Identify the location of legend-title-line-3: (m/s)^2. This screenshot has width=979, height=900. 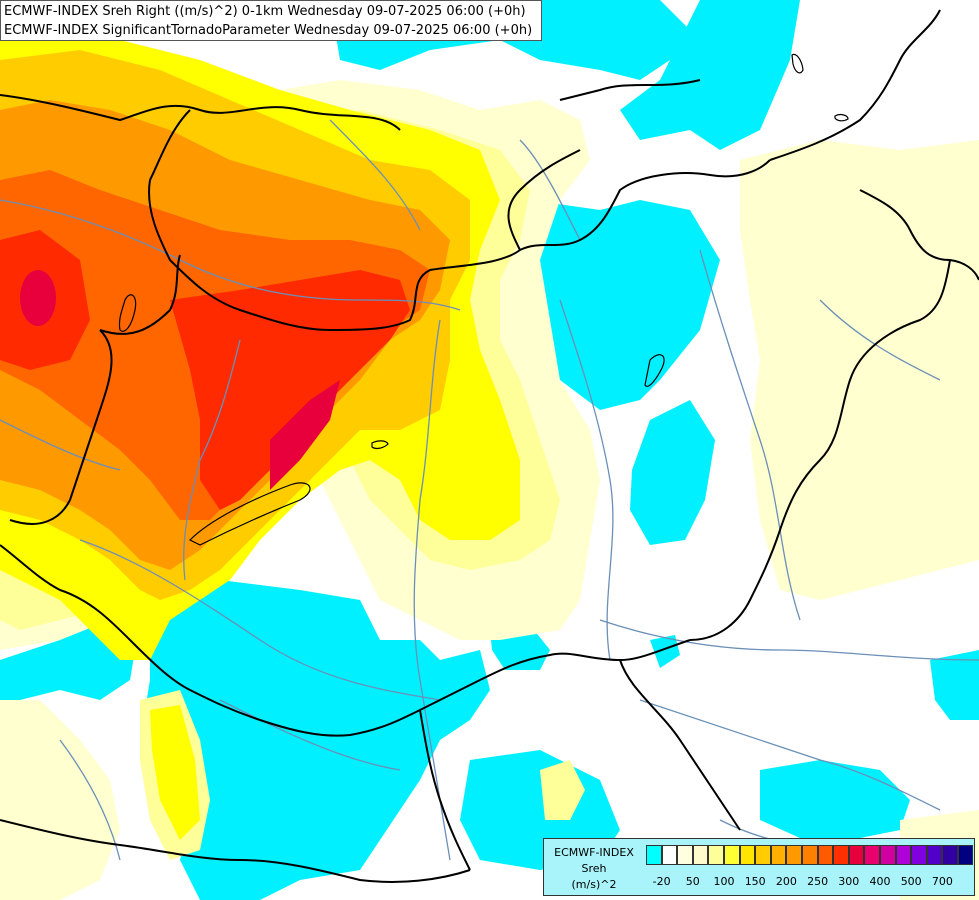
(594, 884).